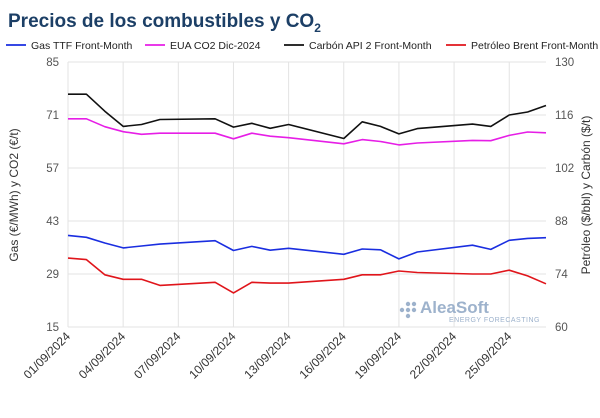 The image size is (600, 418). Describe the element at coordinates (161, 21) in the screenshot. I see `chart-title-text: Precios de los combustibles y CO` at that location.